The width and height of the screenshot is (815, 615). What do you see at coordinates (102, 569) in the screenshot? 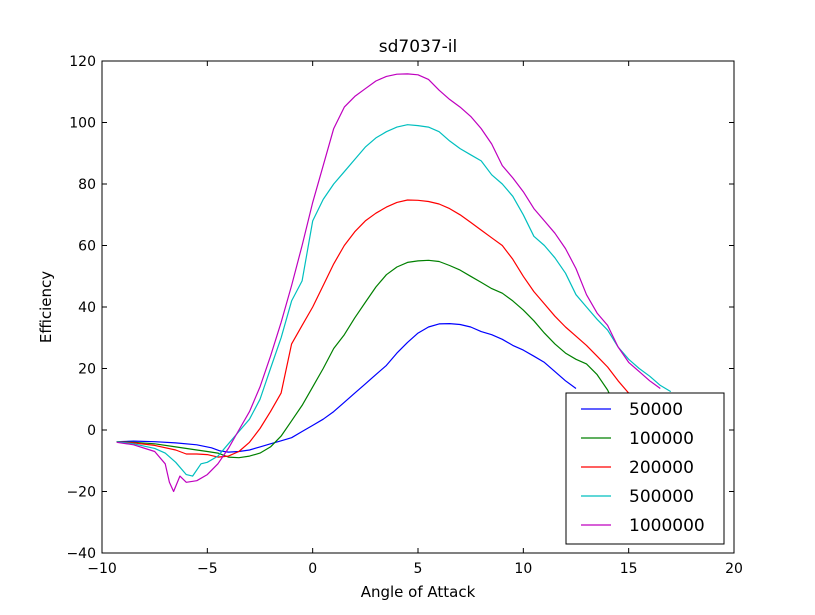
I see `x-tick-label: −10` at bounding box center [102, 569].